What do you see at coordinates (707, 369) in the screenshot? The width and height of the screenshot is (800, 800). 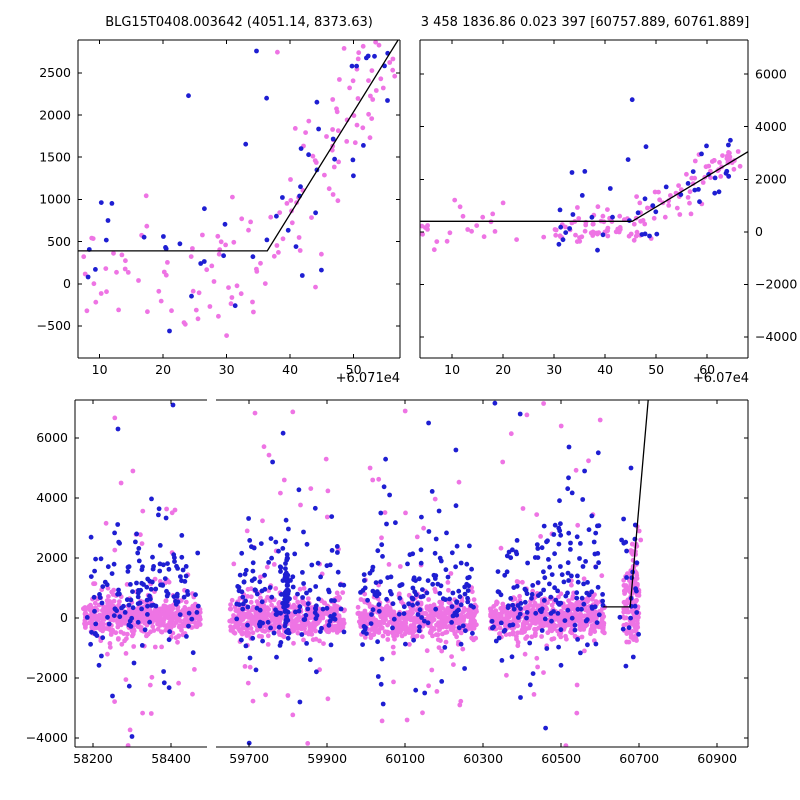 I see `x-tick-label: 60` at bounding box center [707, 369].